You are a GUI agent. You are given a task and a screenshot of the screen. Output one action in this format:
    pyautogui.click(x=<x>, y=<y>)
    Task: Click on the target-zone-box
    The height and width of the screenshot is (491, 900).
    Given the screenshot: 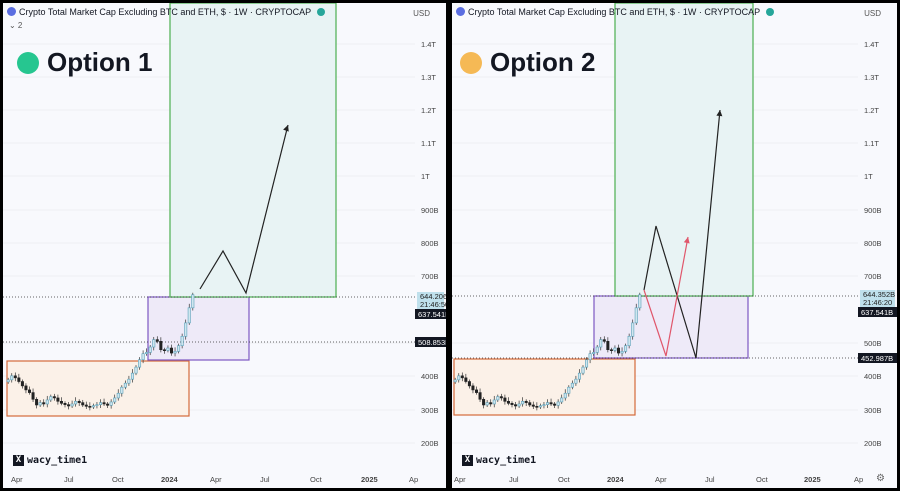 What is the action you would take?
    pyautogui.click(x=253, y=150)
    